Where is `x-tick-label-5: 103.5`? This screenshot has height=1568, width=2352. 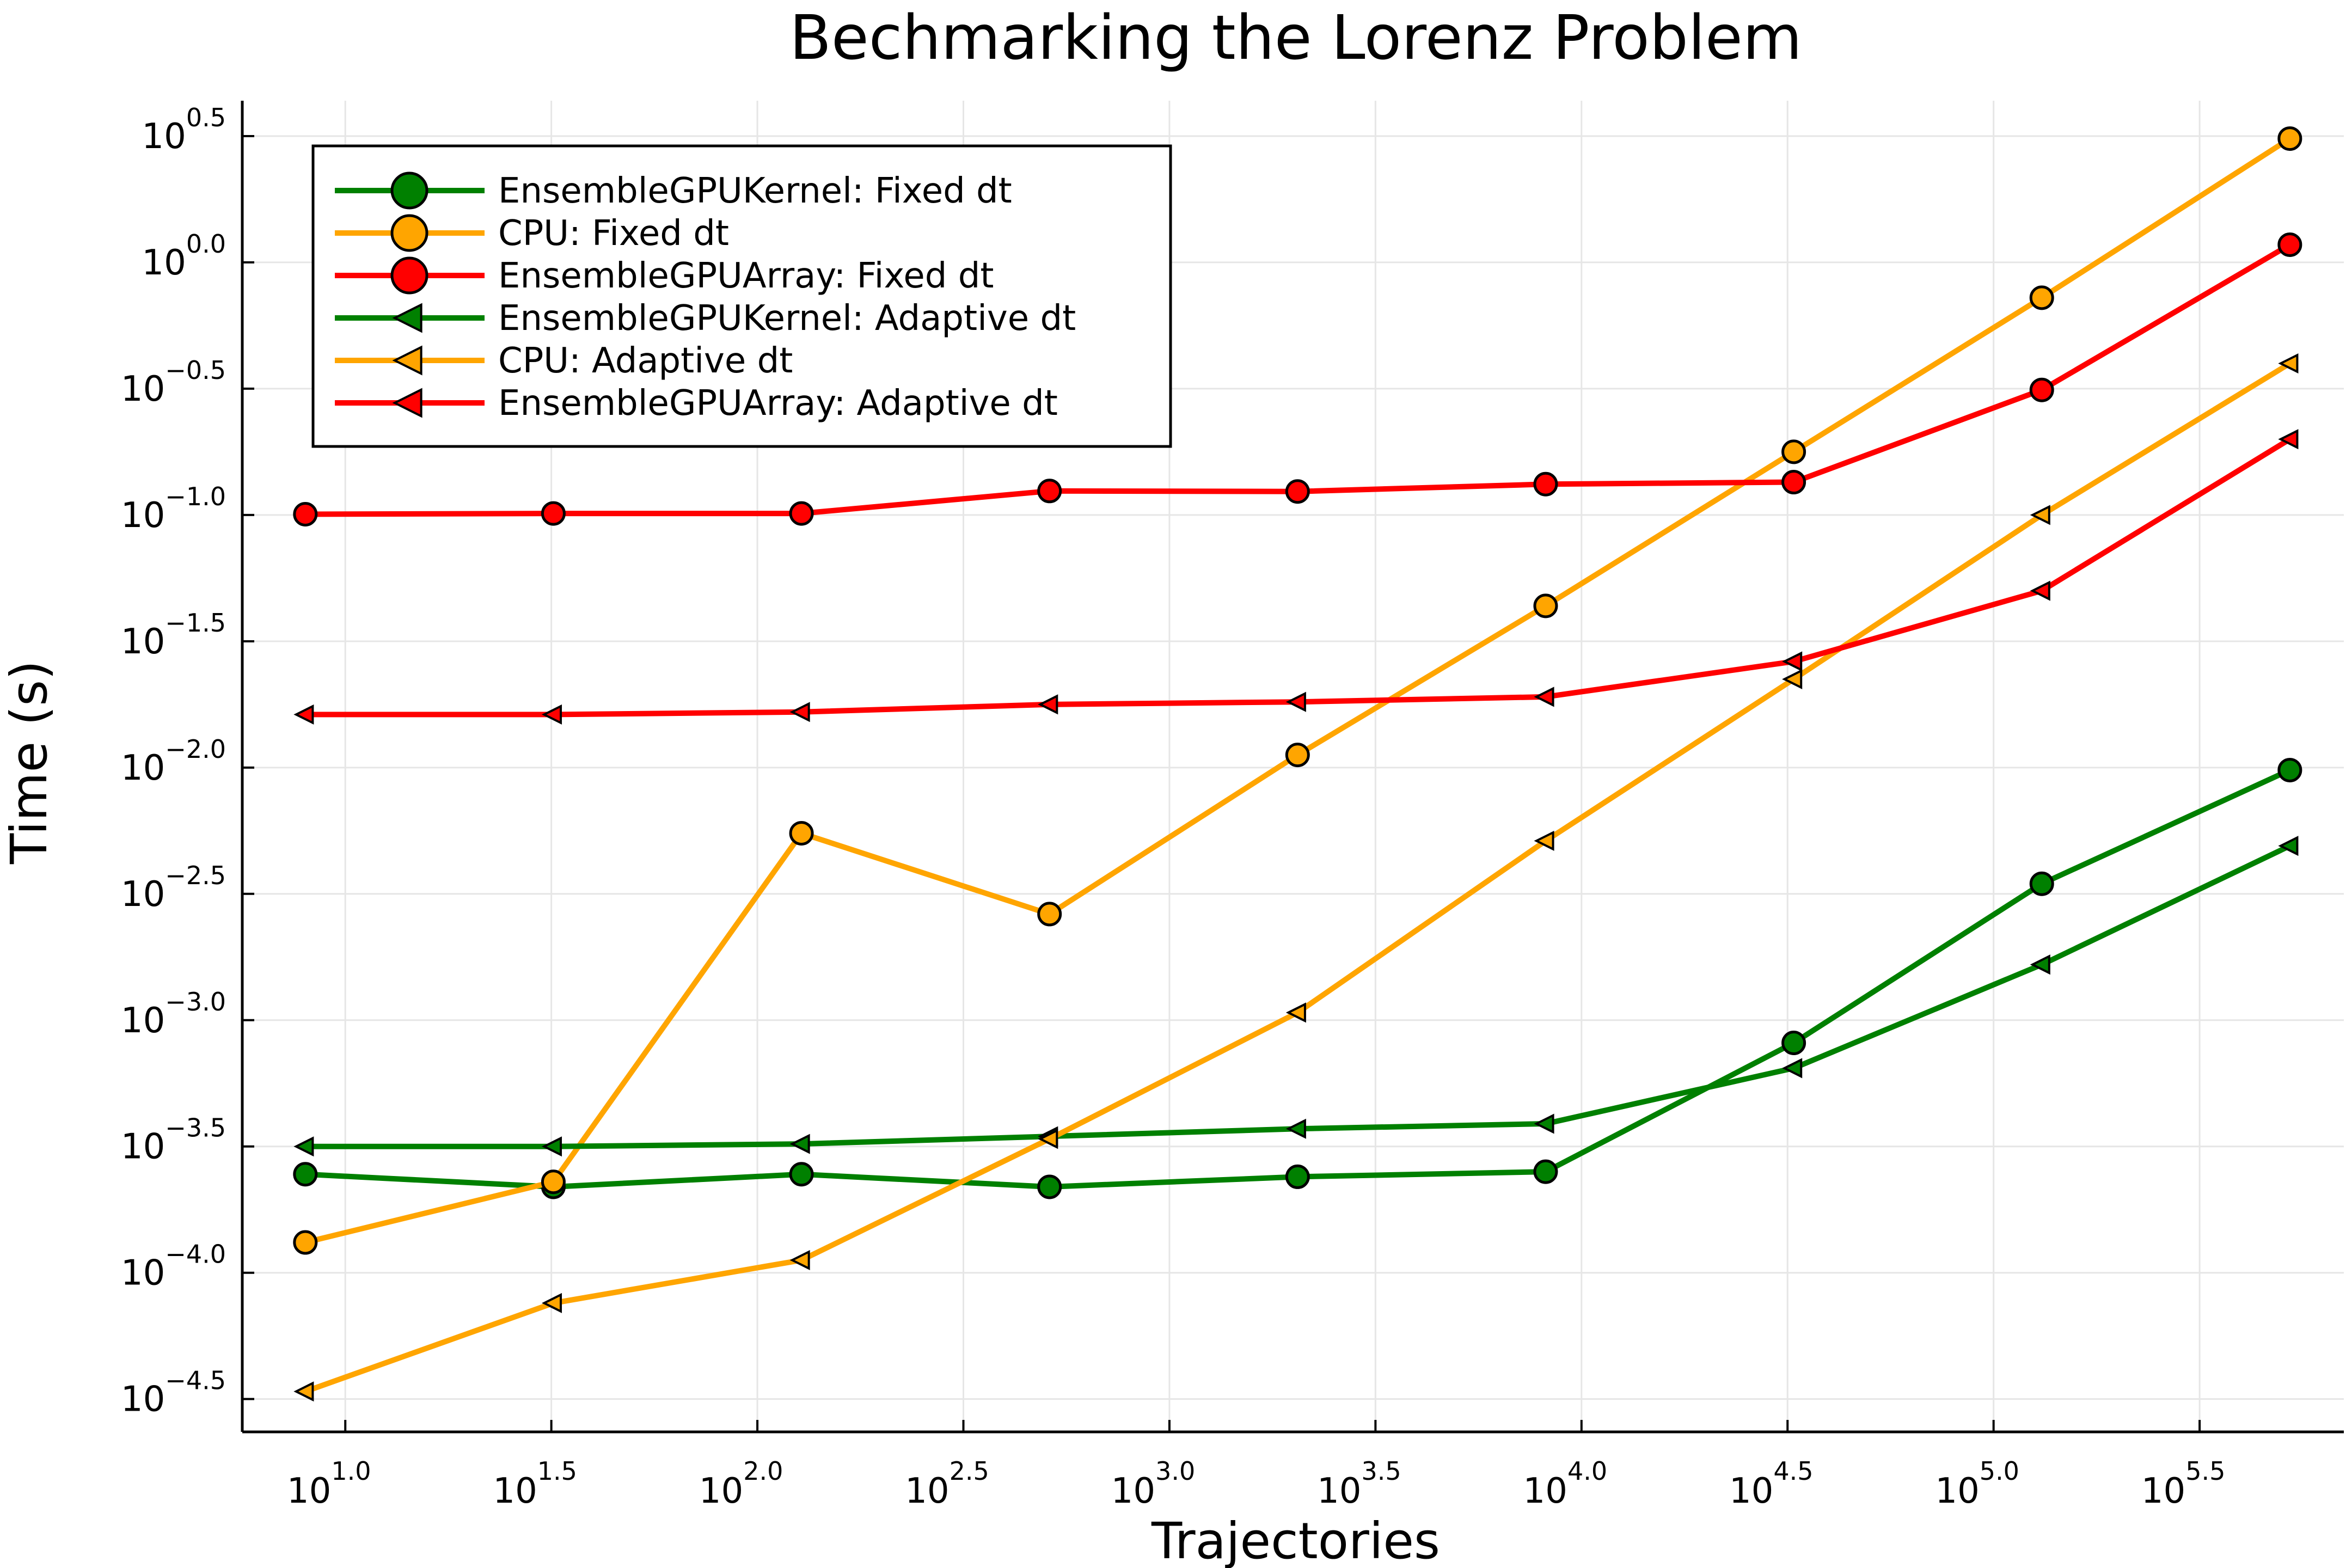
x-tick-label-5: 103.5 is located at coordinates (1359, 1483).